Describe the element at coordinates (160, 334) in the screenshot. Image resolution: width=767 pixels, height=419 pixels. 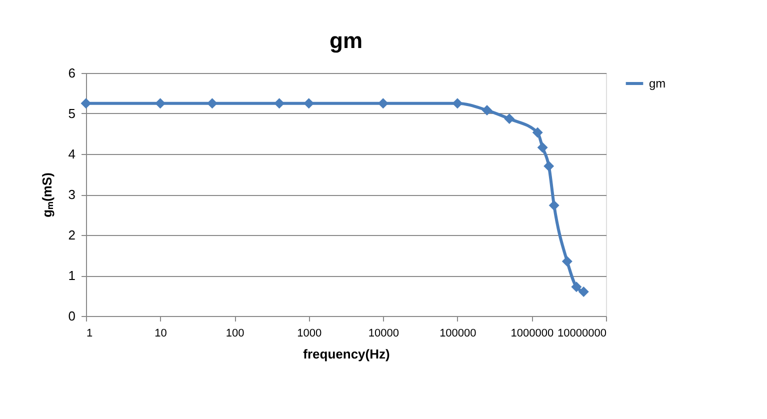
I see `x-tick-label: 10` at that location.